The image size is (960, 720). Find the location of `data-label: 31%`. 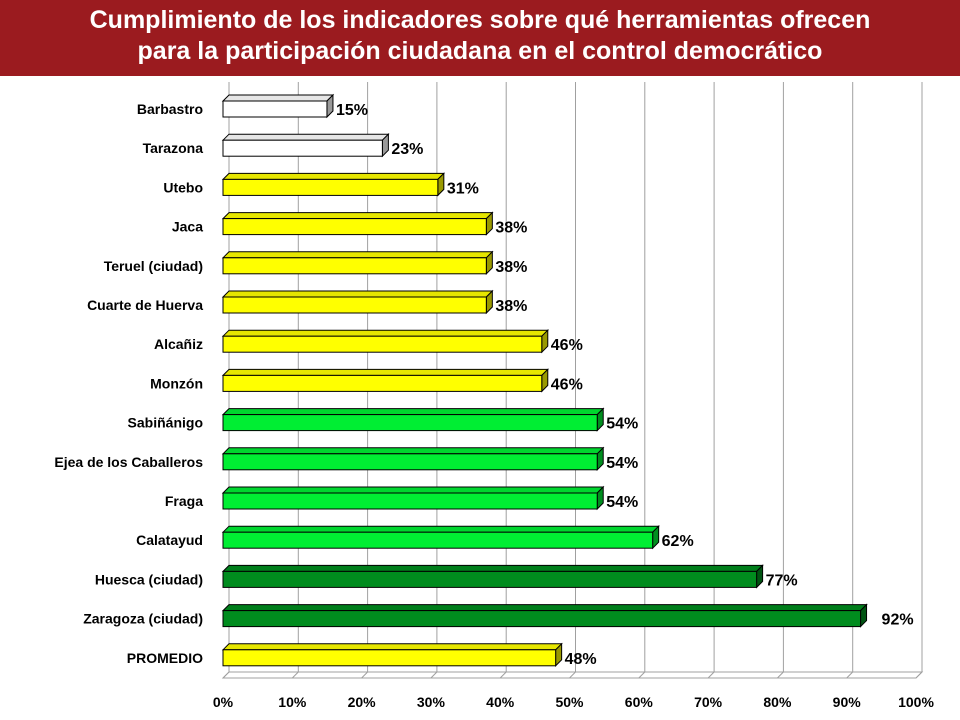

data-label: 31% is located at coordinates (463, 188).